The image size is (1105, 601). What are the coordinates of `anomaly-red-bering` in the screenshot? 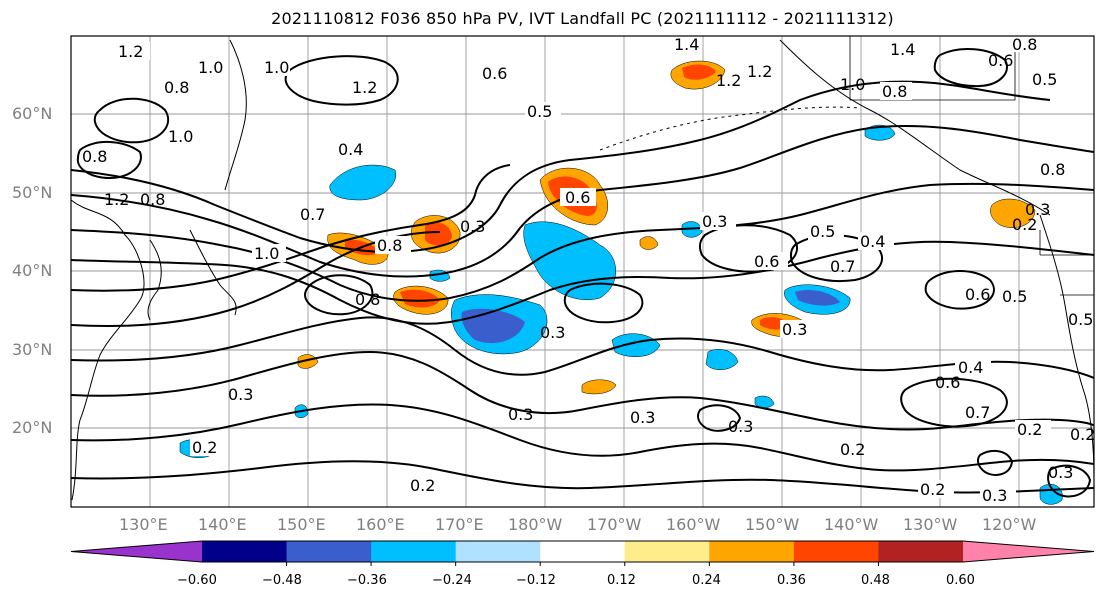 It's located at (699, 72).